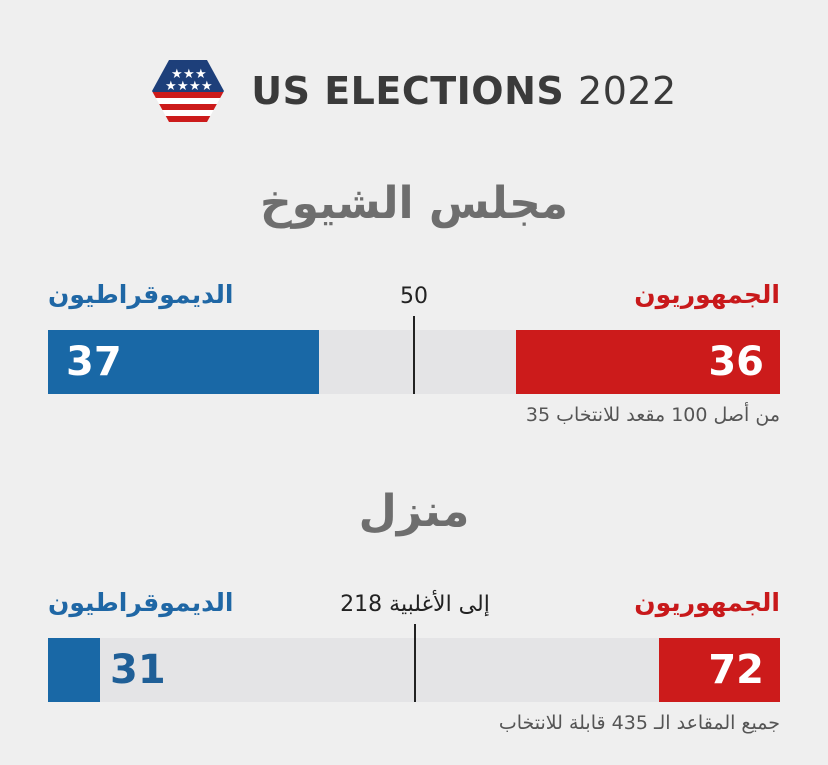  I want to click on value-democrats: 37, so click(94, 362).